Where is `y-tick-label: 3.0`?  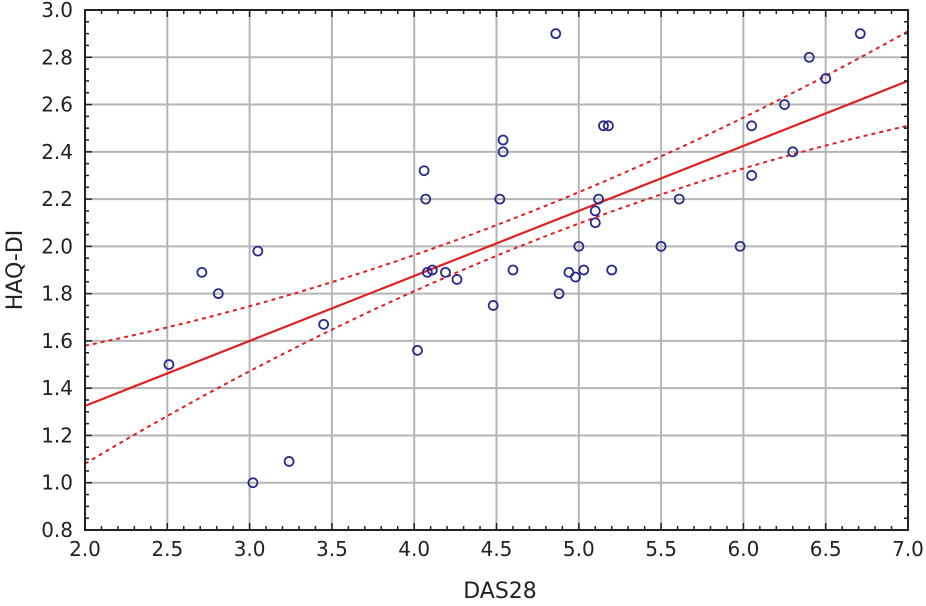 y-tick-label: 3.0 is located at coordinates (57, 11).